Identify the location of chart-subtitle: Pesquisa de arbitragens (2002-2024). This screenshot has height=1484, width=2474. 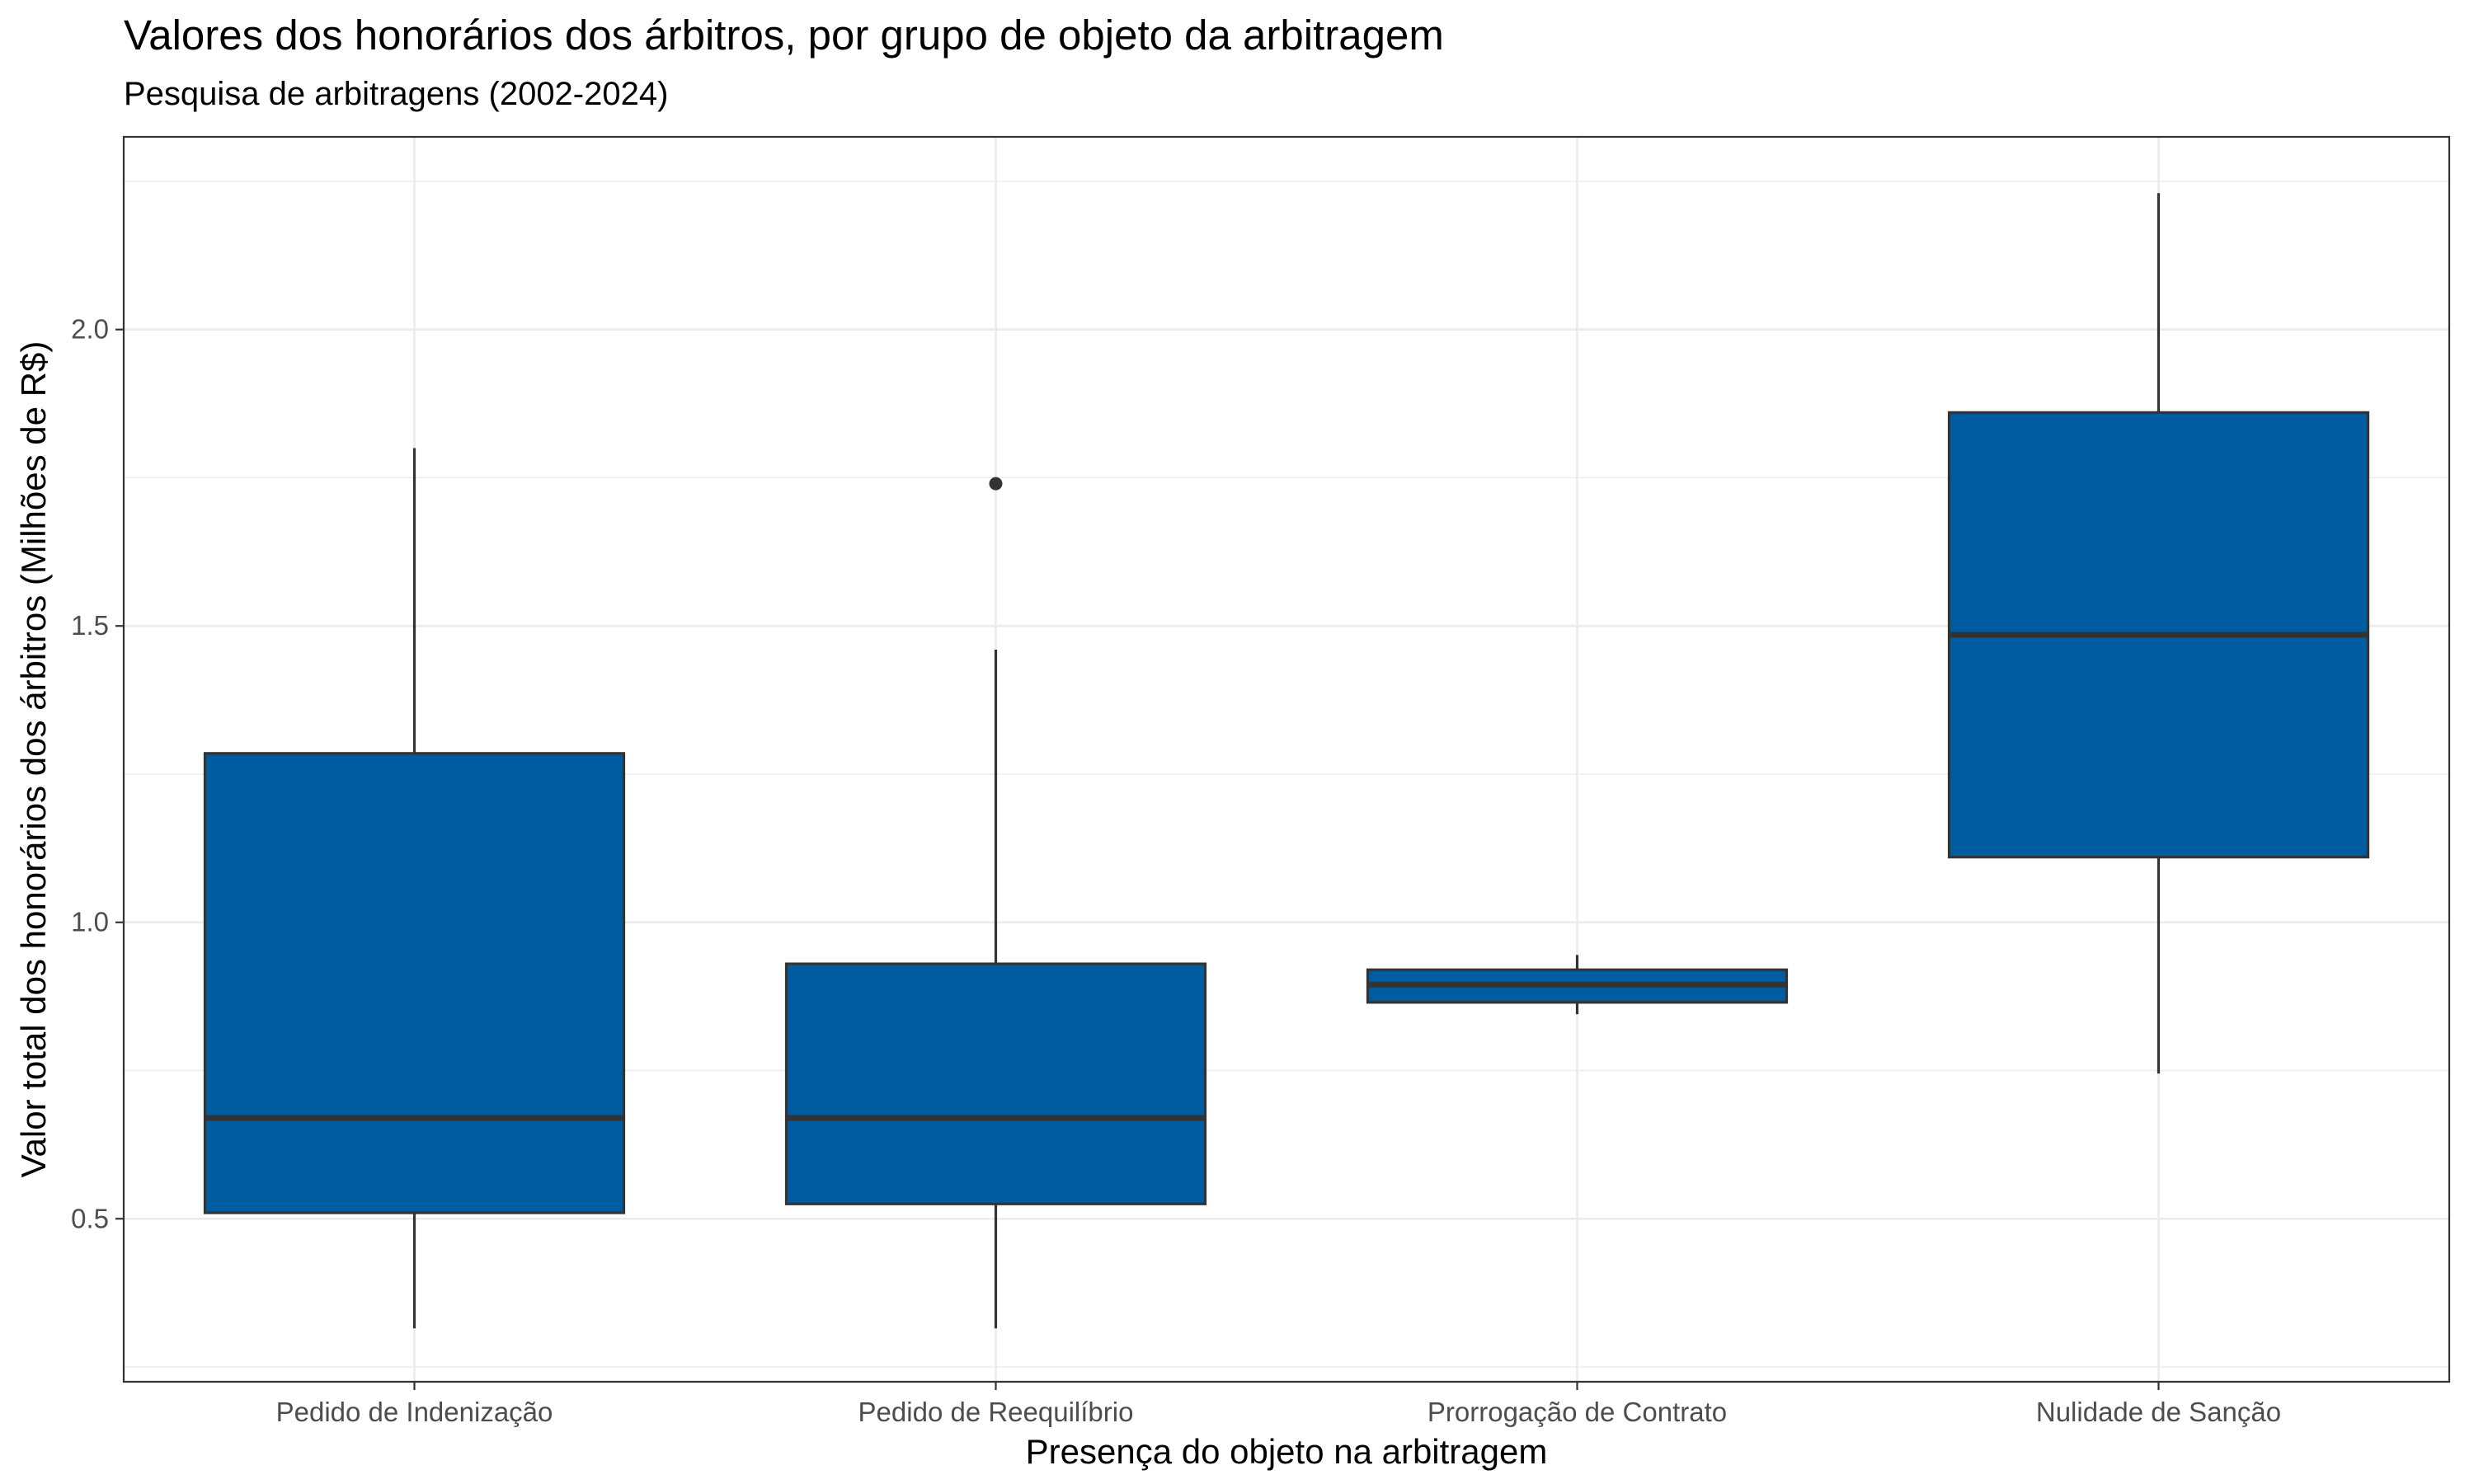
(396, 94).